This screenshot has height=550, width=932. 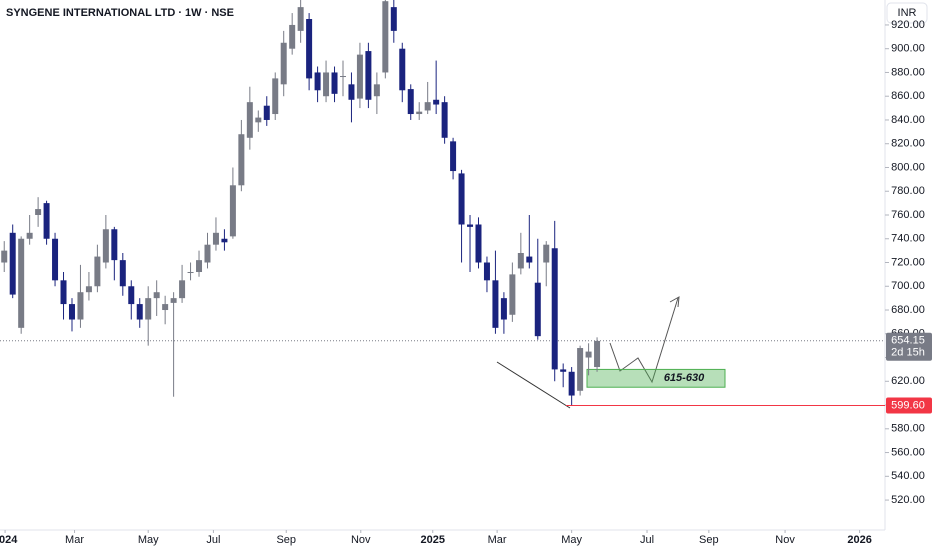 I want to click on y-tick-label: 760.00, so click(x=908, y=215).